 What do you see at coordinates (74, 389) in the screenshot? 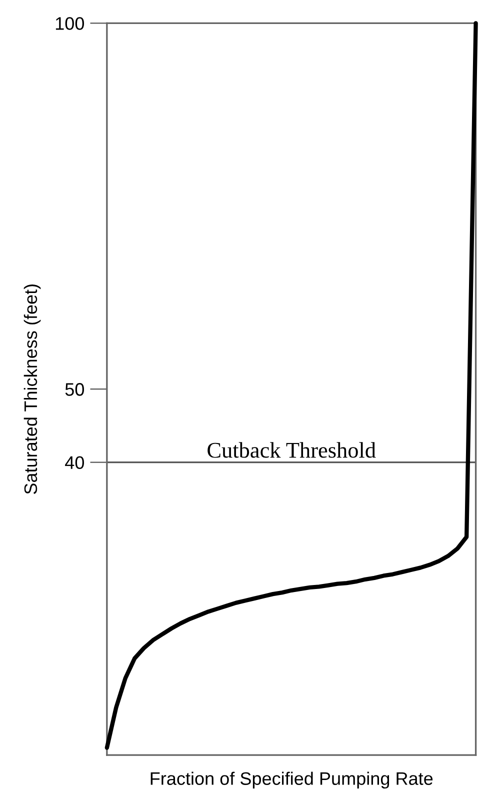
I see `y-tick-label: 50` at bounding box center [74, 389].